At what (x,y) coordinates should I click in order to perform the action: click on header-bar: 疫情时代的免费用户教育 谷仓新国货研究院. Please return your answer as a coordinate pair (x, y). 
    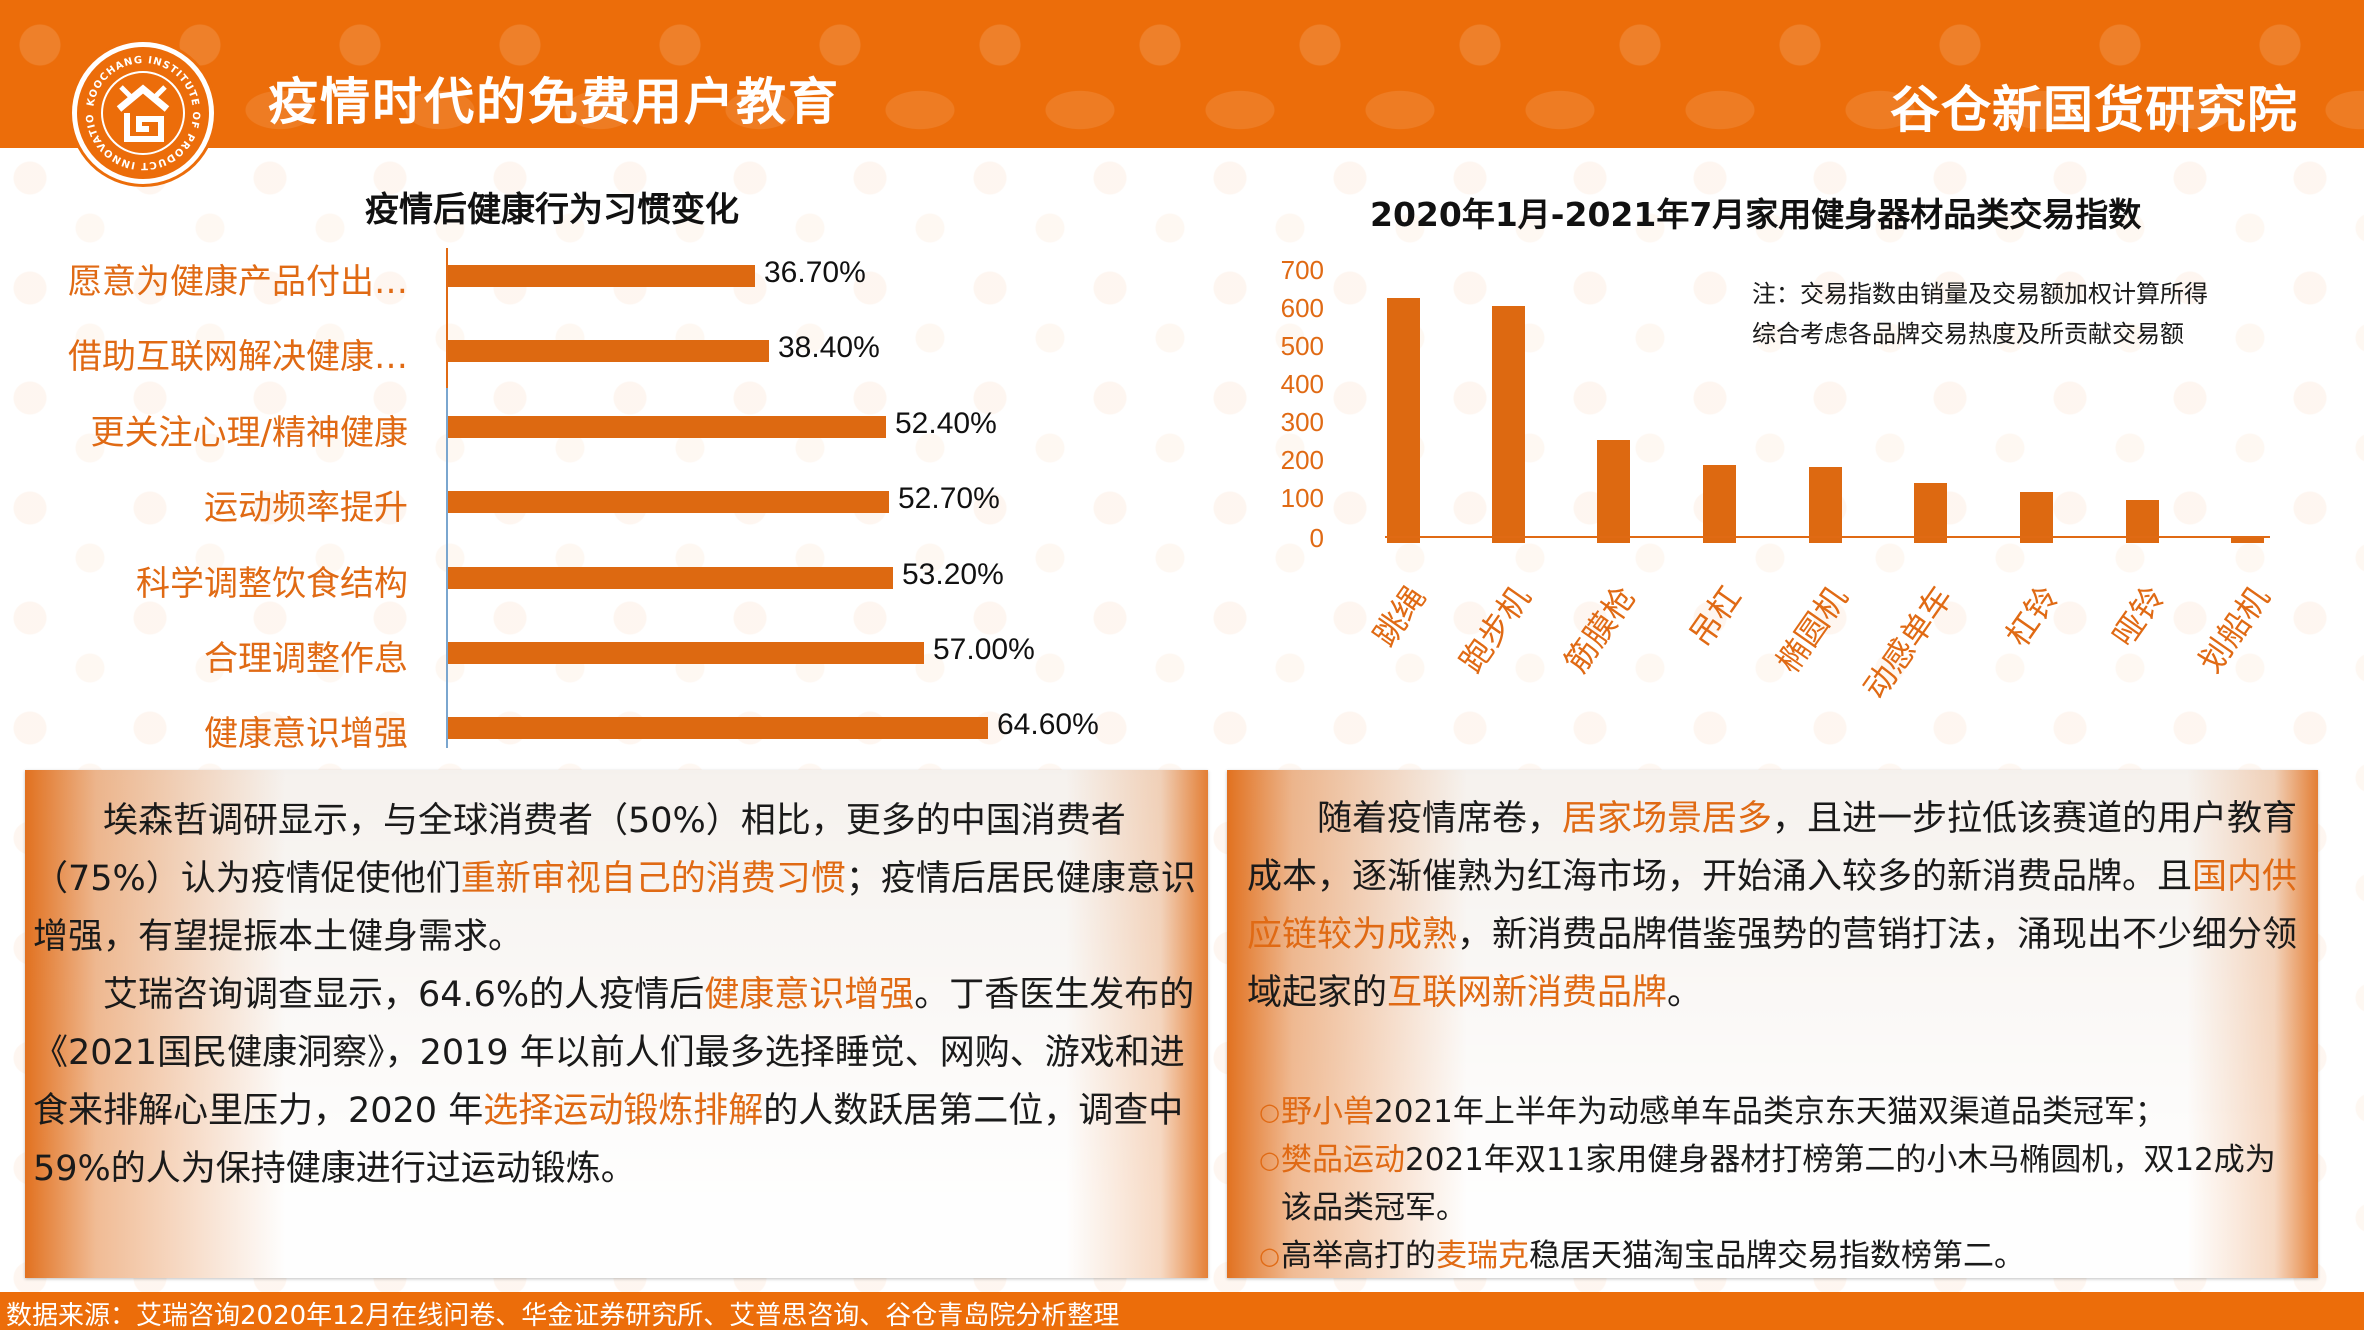
    Looking at the image, I should click on (1182, 74).